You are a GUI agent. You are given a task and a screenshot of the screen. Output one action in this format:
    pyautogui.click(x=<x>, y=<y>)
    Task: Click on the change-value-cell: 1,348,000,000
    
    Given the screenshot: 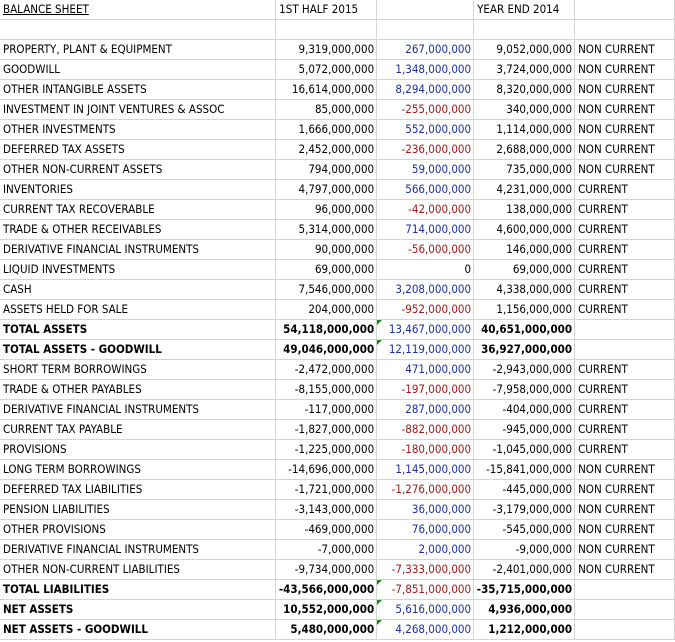 What is the action you would take?
    pyautogui.click(x=425, y=69)
    